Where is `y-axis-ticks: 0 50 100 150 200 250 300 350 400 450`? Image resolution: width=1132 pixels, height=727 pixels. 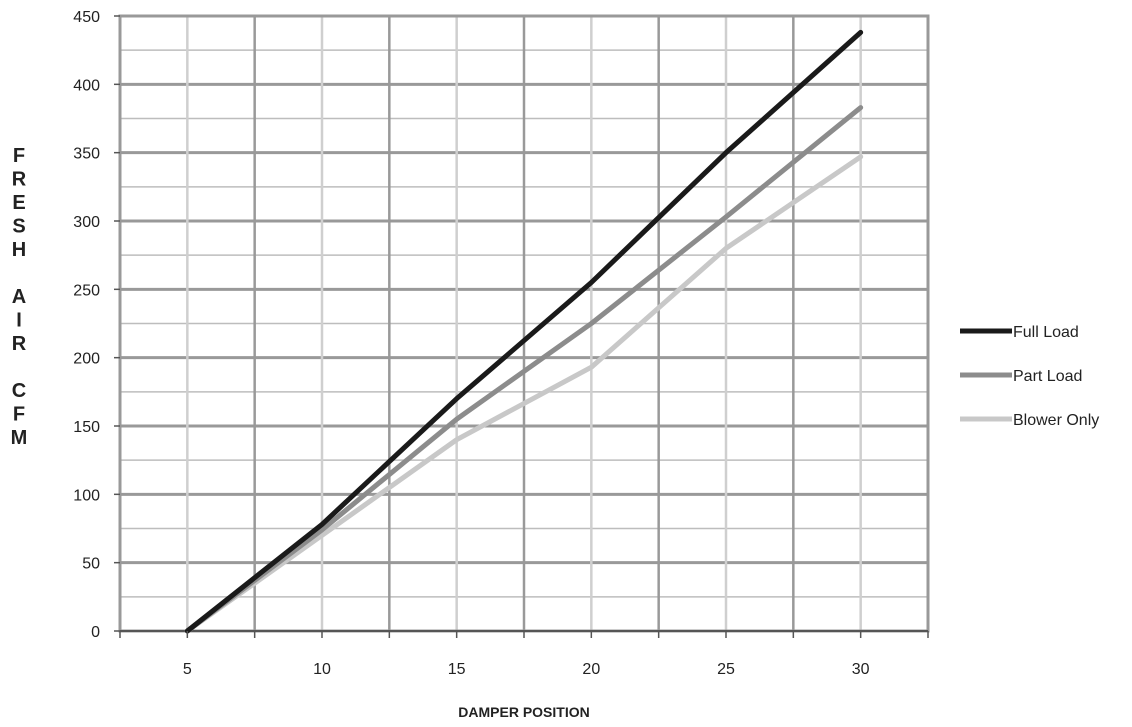
y-axis-ticks: 0 50 100 150 200 250 300 350 400 450 is located at coordinates (96, 325).